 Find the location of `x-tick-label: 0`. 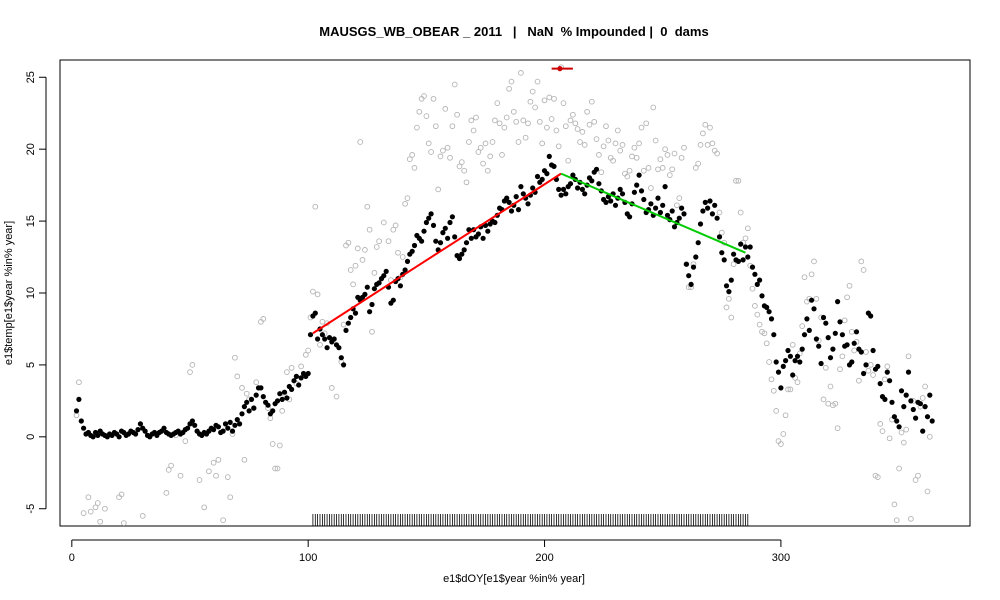

x-tick-label: 0 is located at coordinates (72, 558).